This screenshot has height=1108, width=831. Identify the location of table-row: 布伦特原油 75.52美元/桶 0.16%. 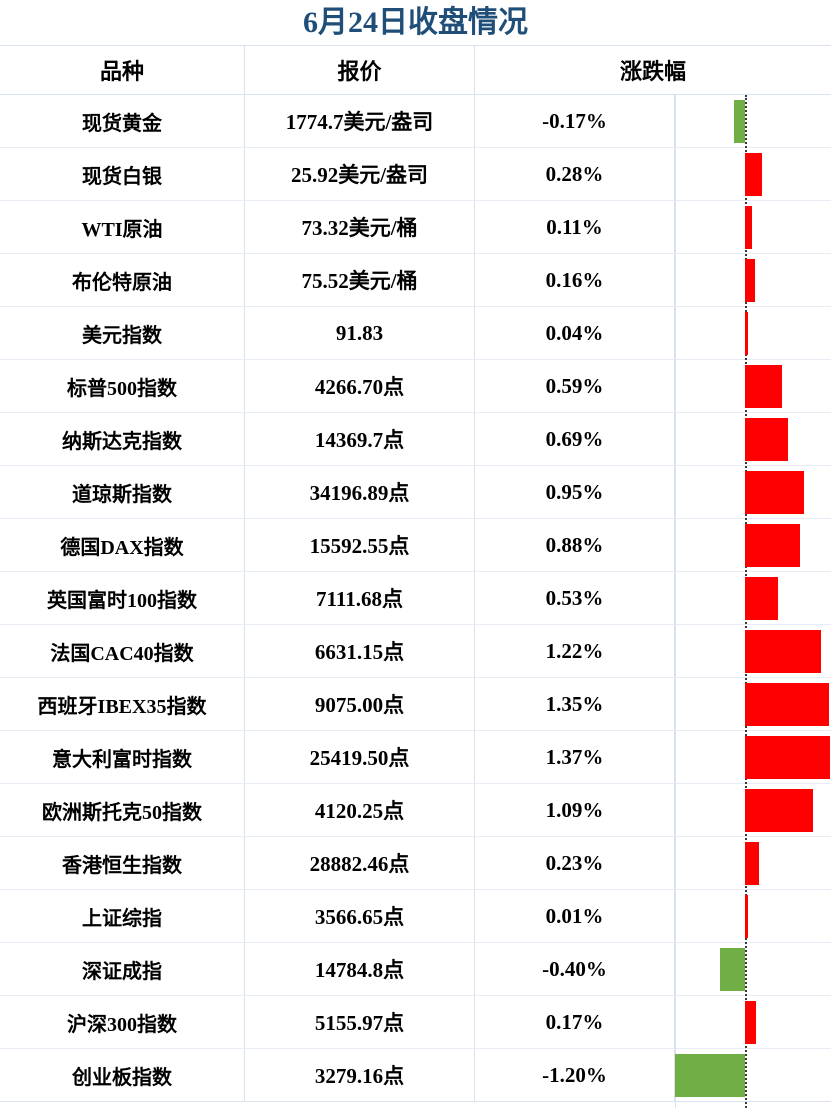
(415, 280).